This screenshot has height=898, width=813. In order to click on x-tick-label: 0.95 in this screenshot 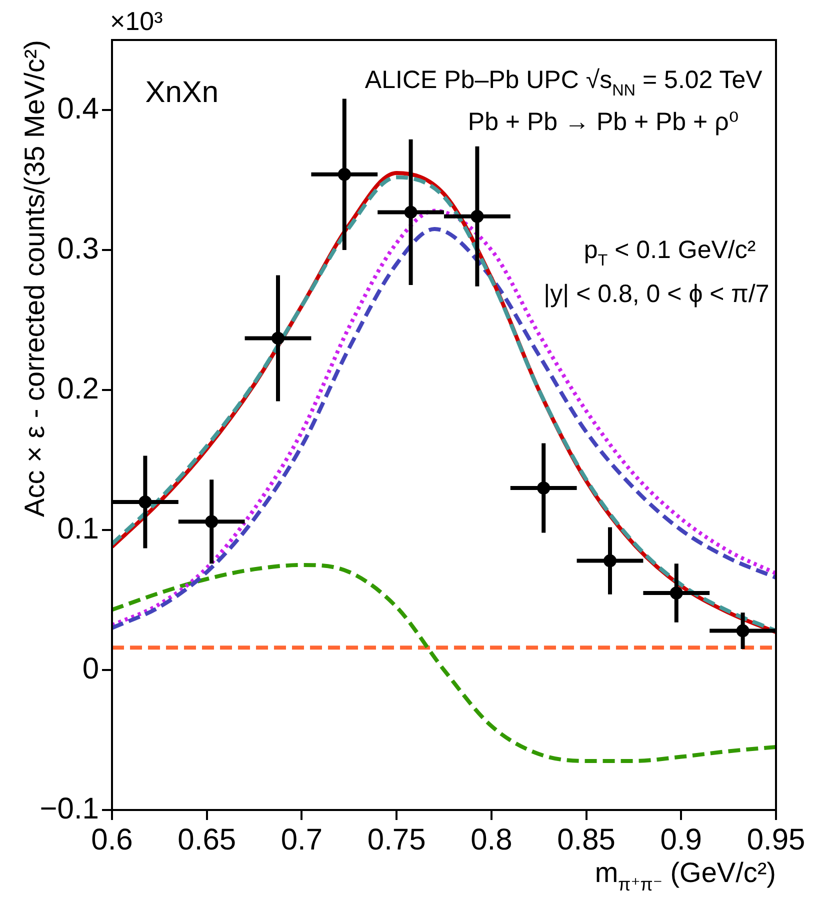, I will do `click(776, 839)`.